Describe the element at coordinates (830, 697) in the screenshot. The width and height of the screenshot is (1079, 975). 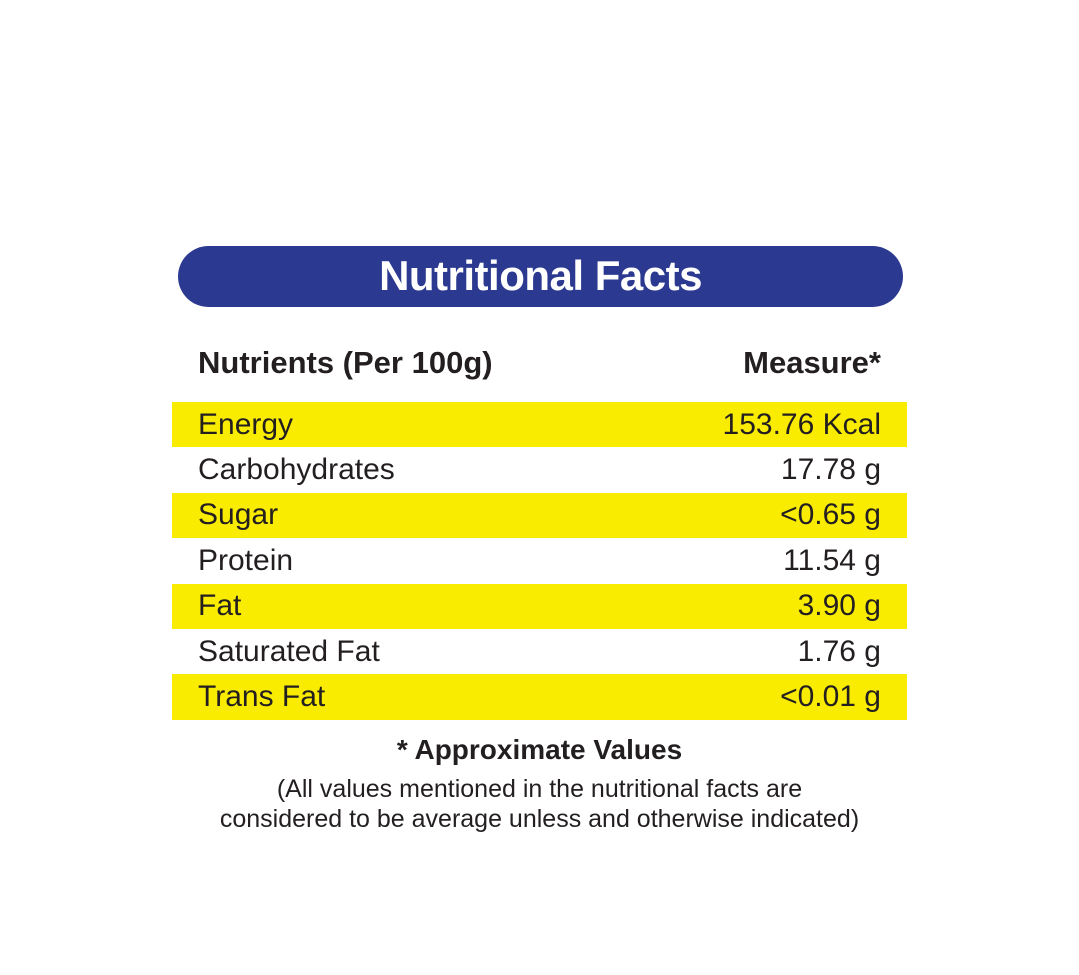
I see `nutrient-value: <0.01 g` at that location.